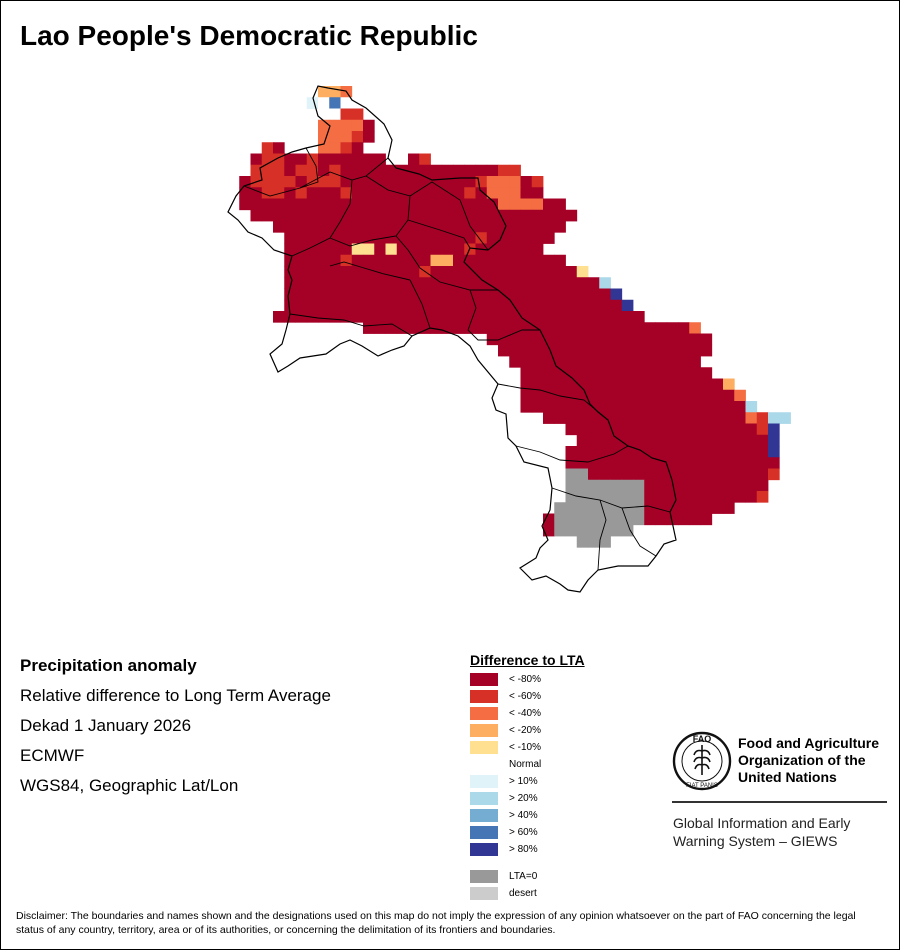 This screenshot has height=950, width=900. Describe the element at coordinates (809, 743) in the screenshot. I see `org-name-line1: Food and Agriculture` at that location.